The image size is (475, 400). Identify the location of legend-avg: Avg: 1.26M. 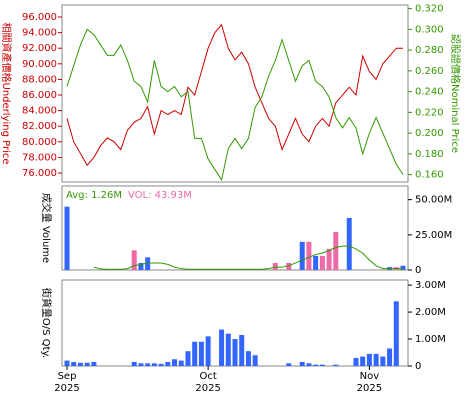
(94, 195).